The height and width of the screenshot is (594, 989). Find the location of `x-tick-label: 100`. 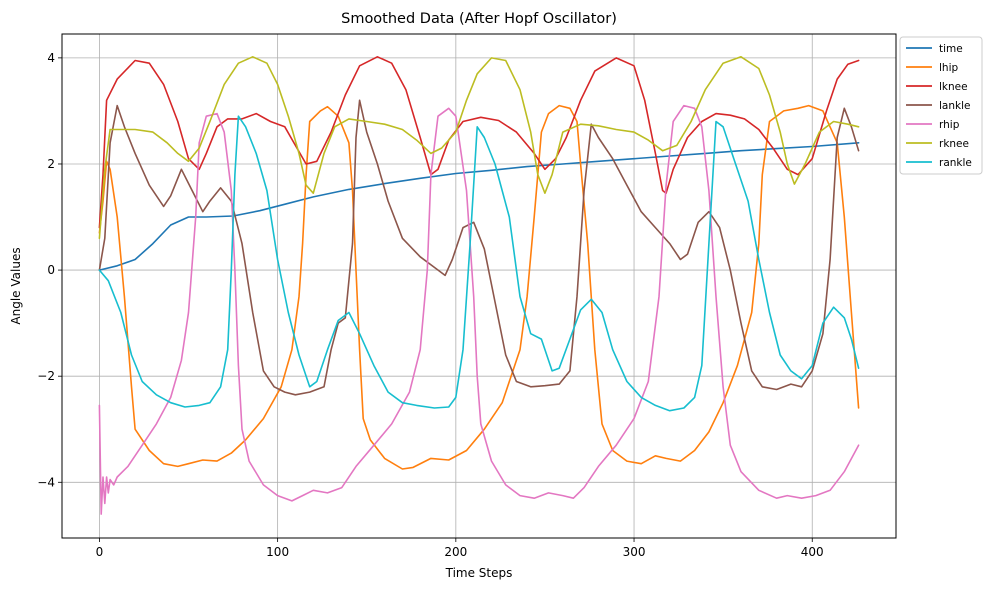

x-tick-label: 100 is located at coordinates (277, 552).